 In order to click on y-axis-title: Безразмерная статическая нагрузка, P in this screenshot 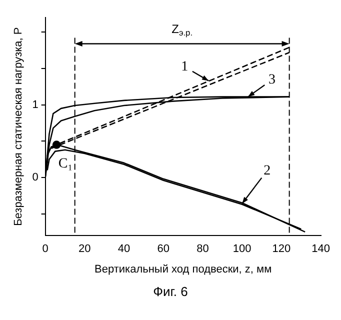, I will do `click(18, 126)`.